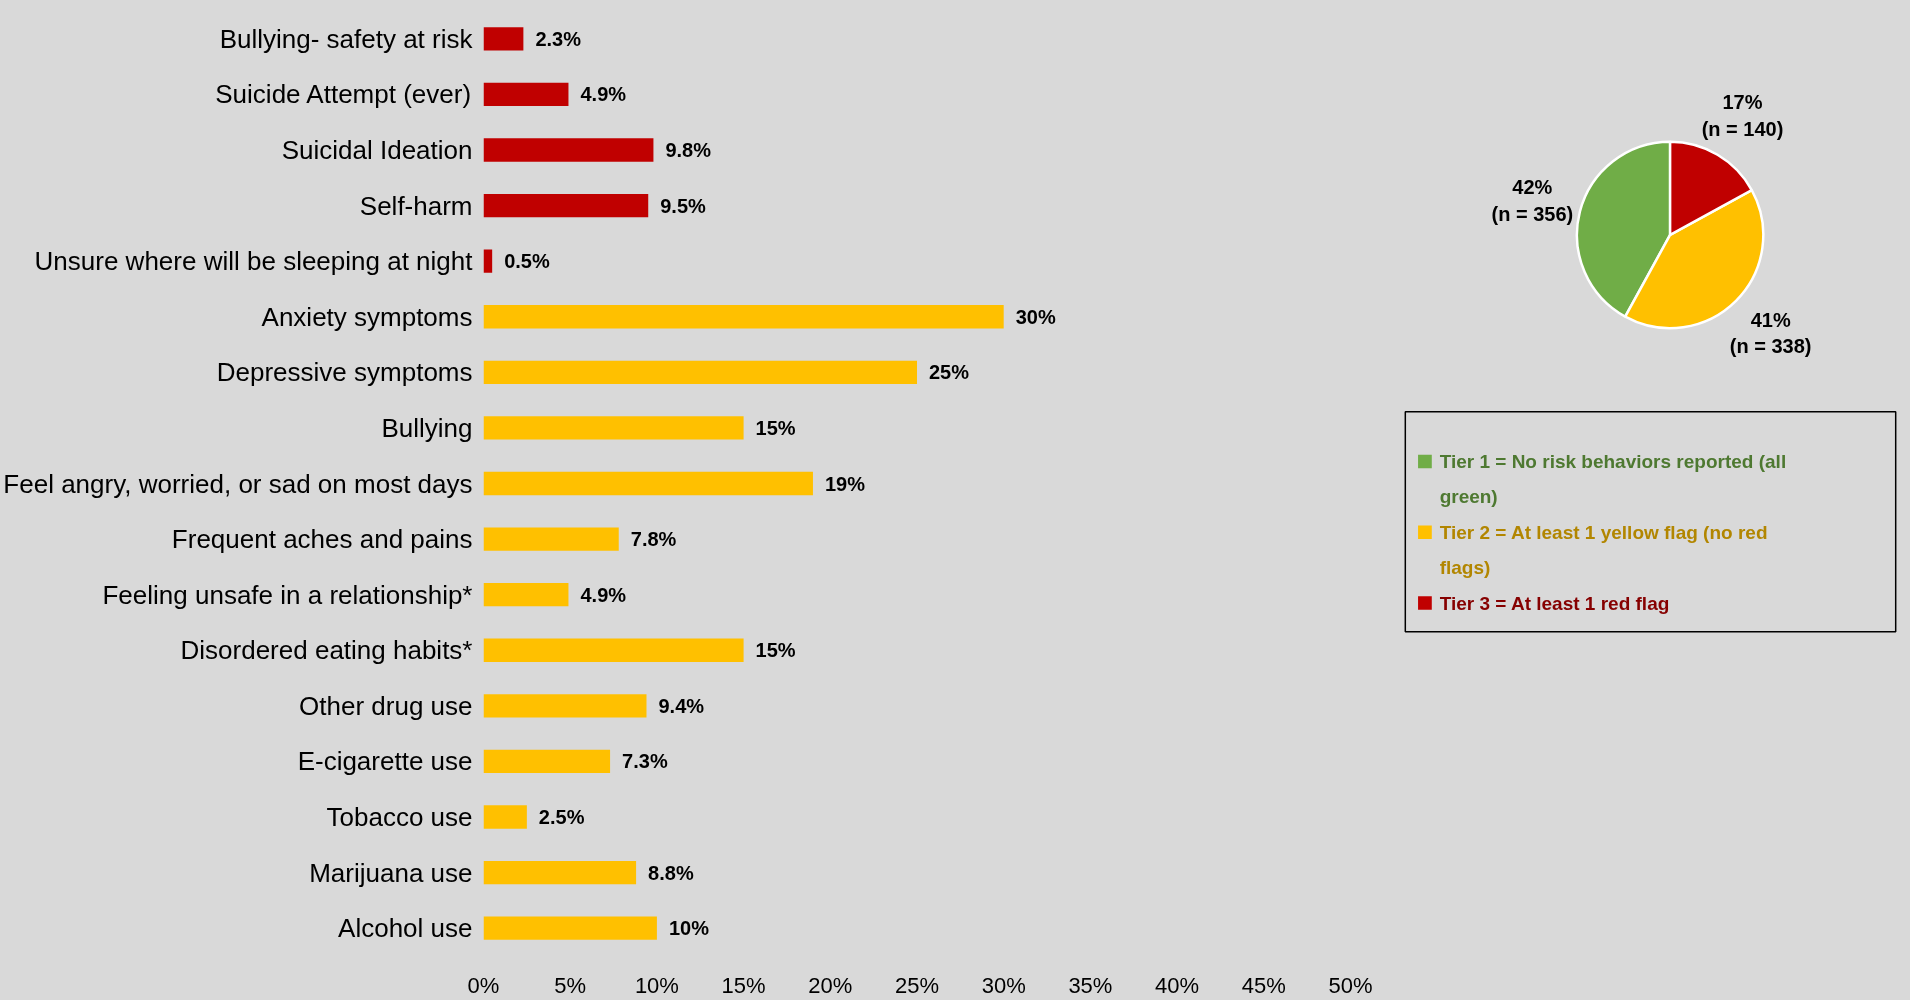  Describe the element at coordinates (1003, 985) in the screenshot. I see `x-tick-label: 30%` at that location.